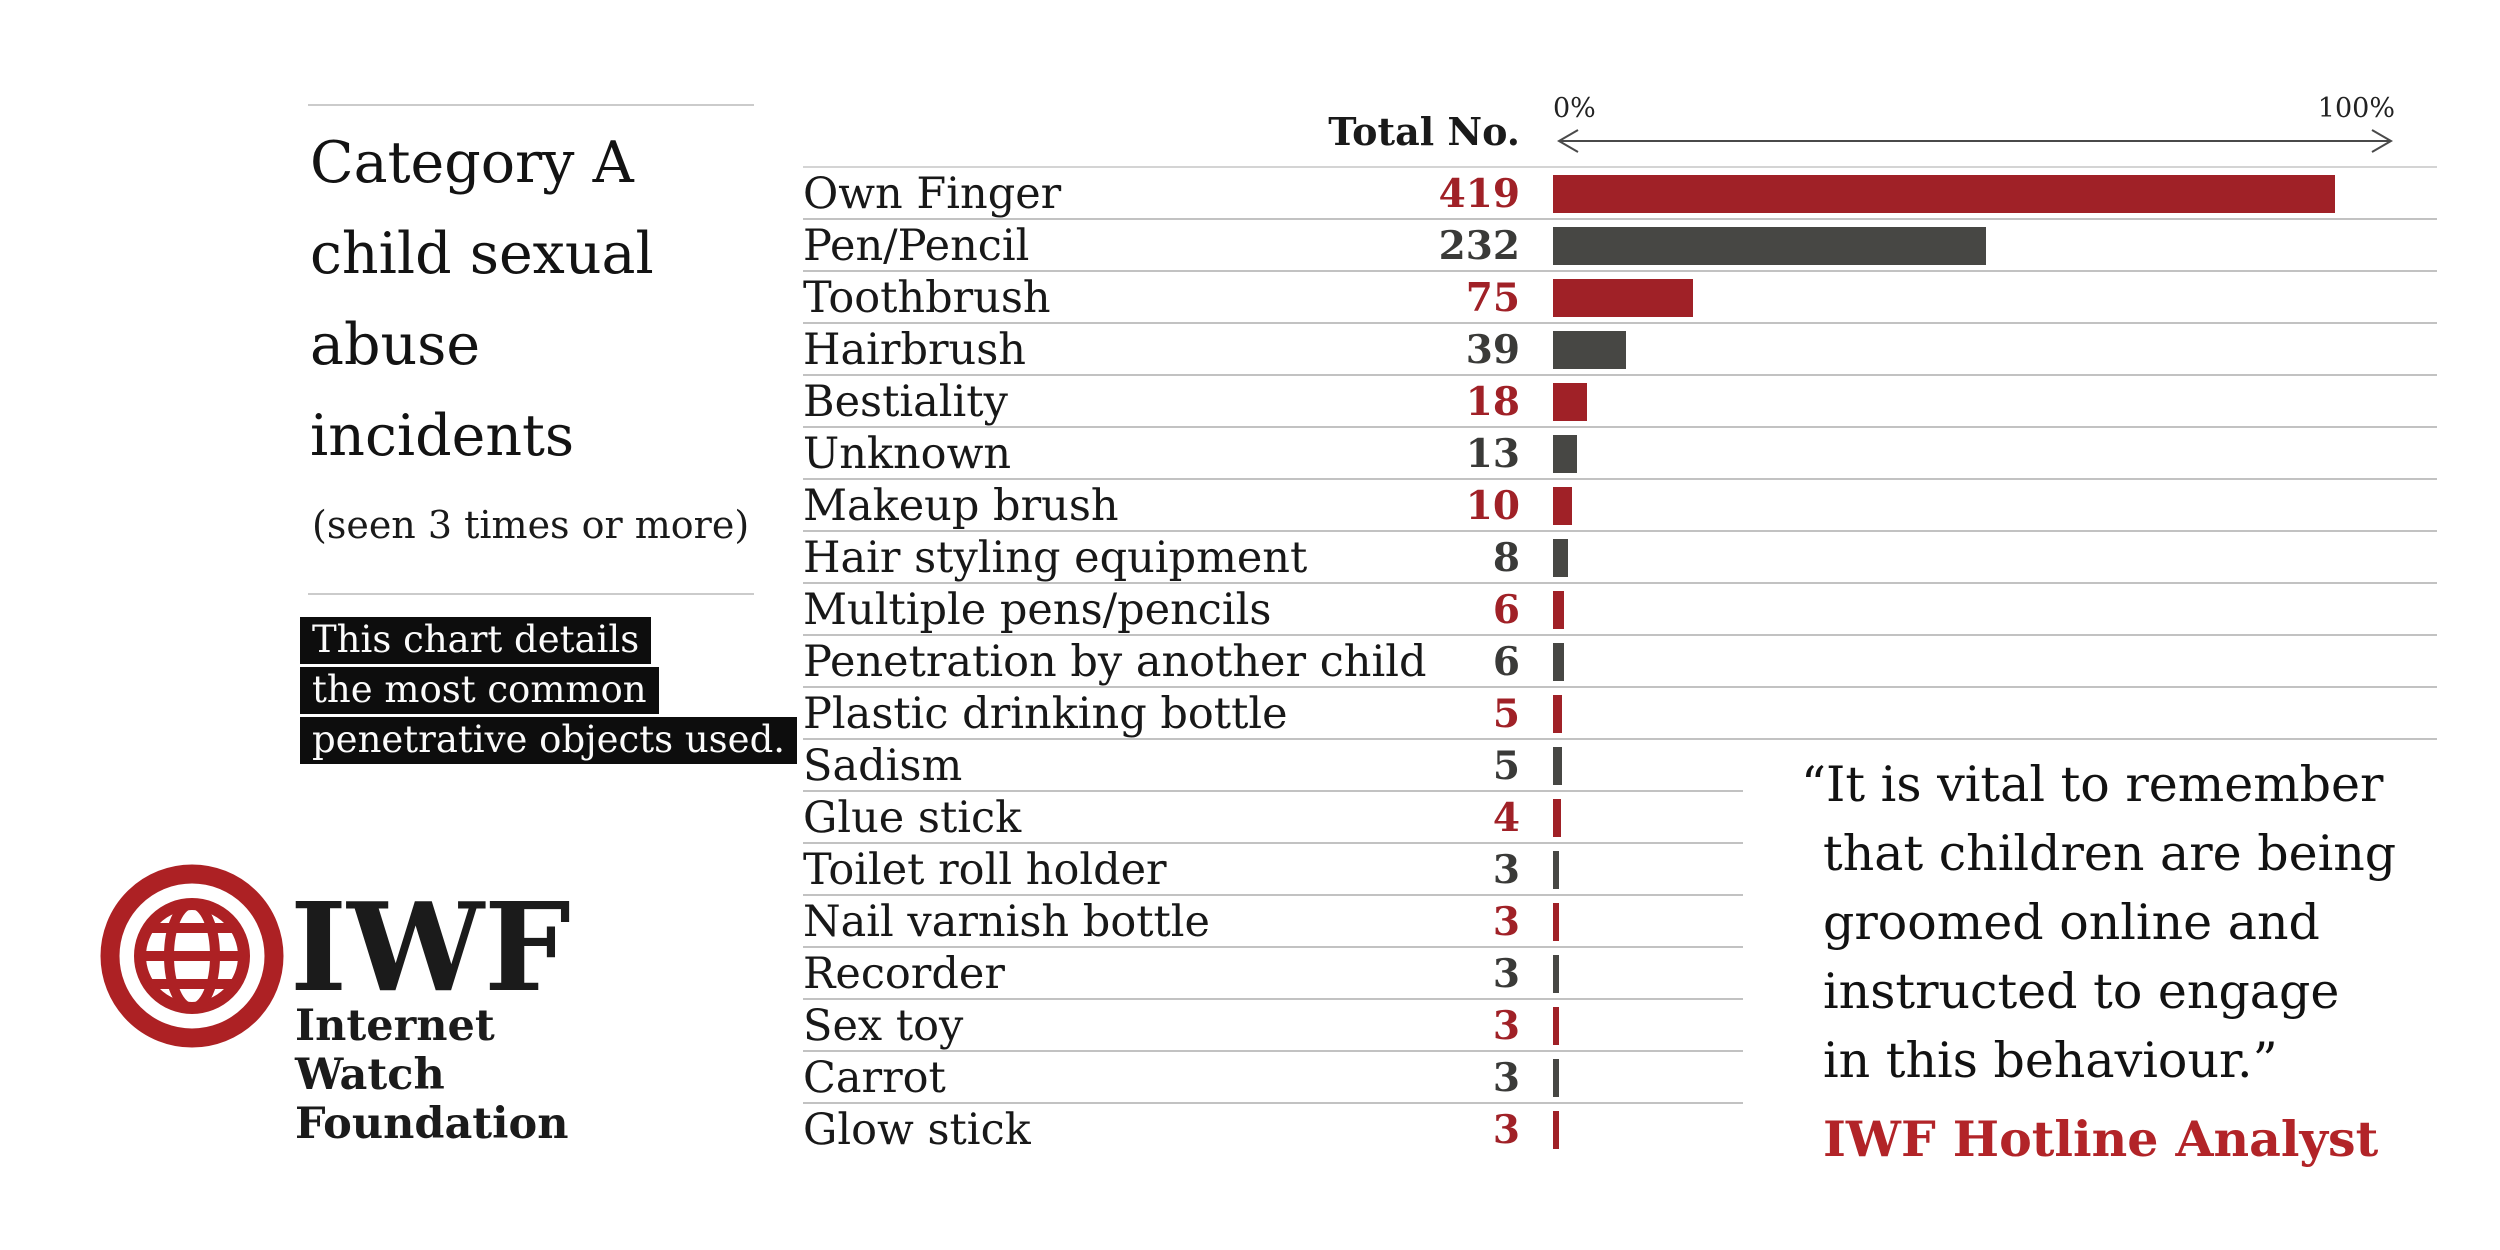  I want to click on page-title-line: Category A, so click(472, 163).